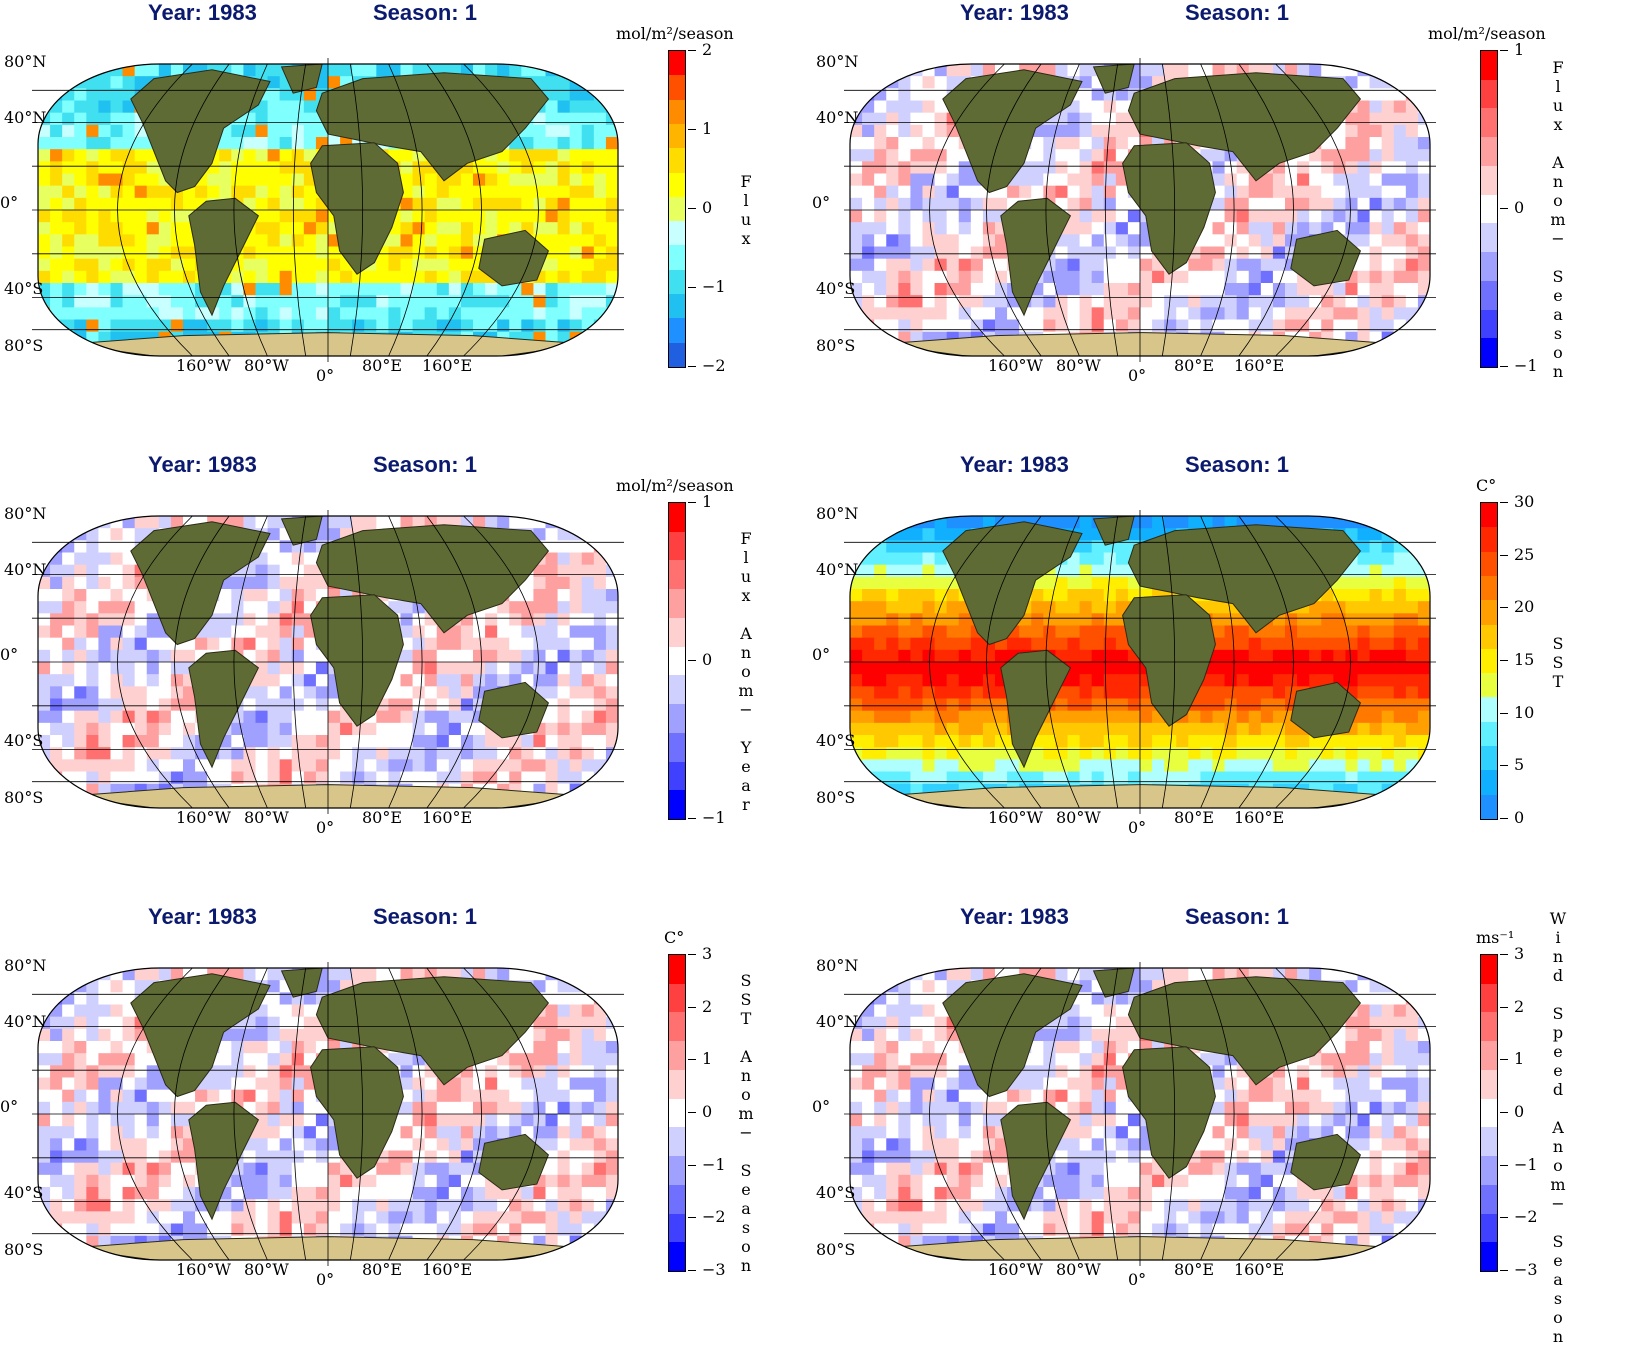  I want to click on colorbar-tick-label: −3, so click(714, 1269).